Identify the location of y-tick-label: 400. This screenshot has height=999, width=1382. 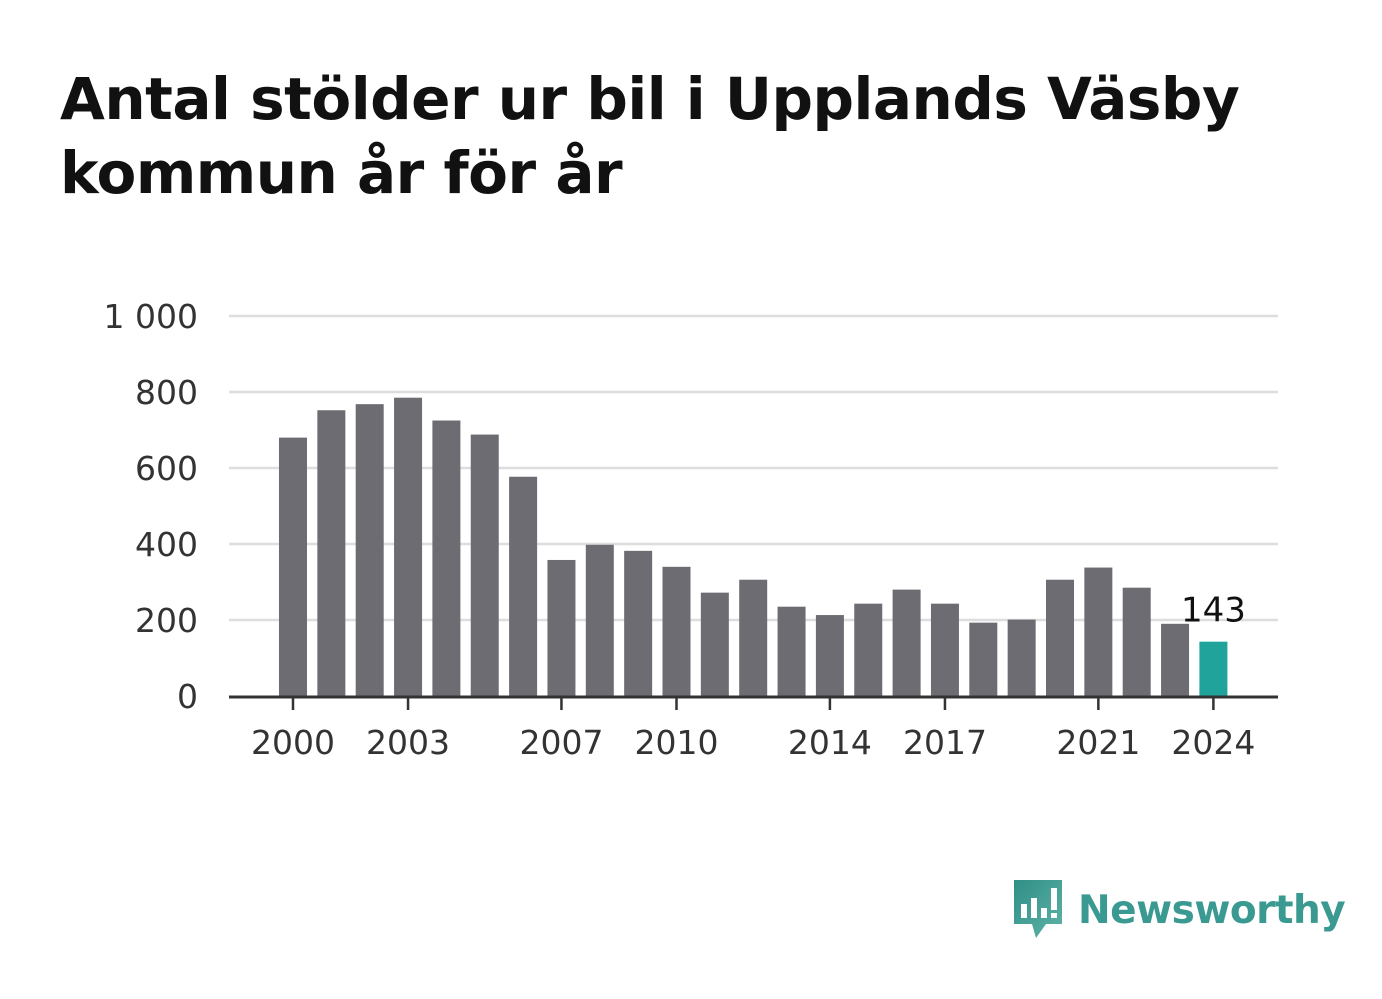
(166, 544).